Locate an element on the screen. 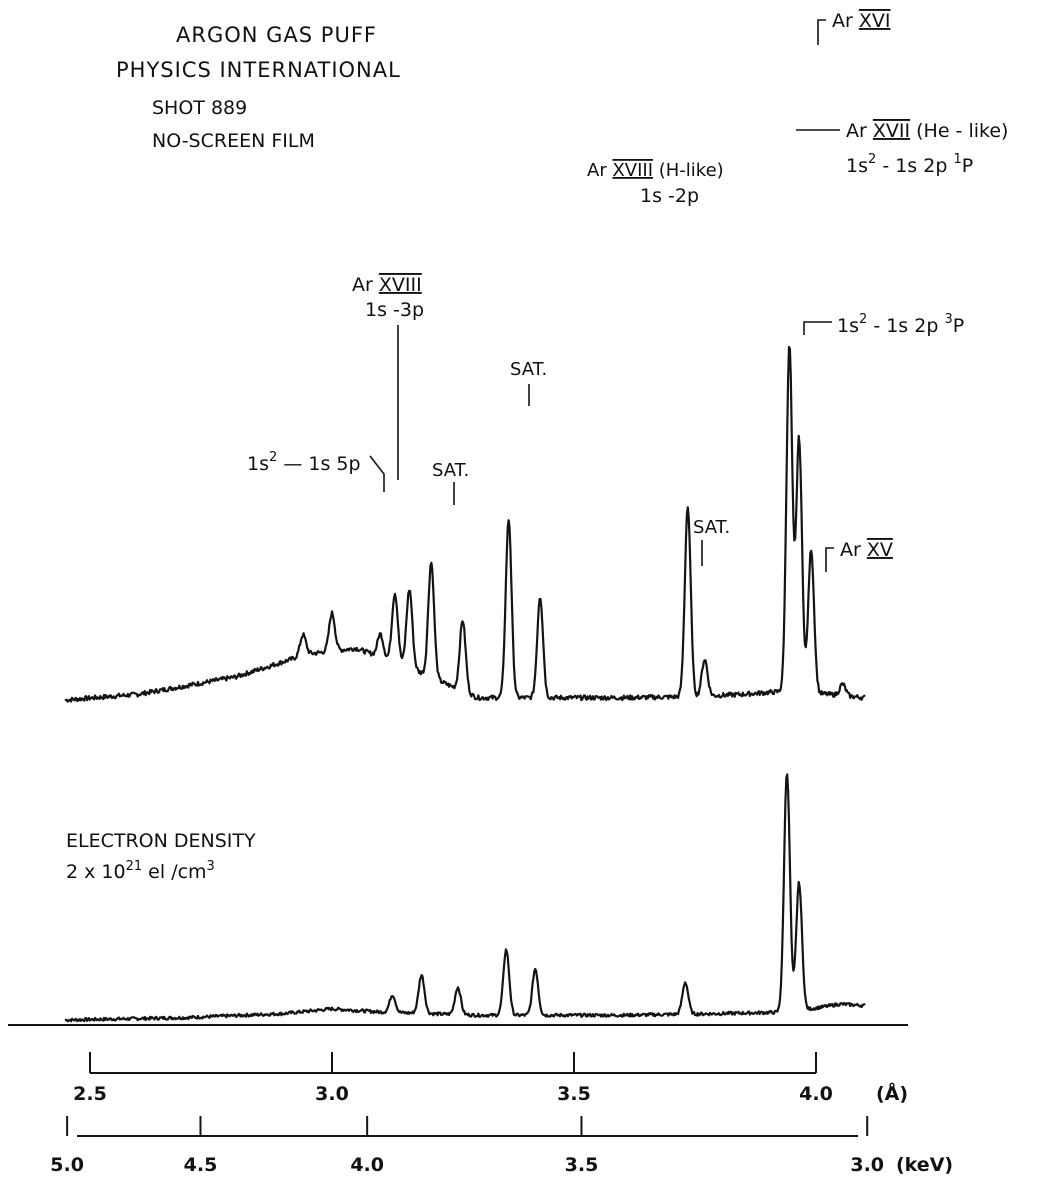 This screenshot has height=1183, width=1055. roman-numeral: XVII is located at coordinates (891, 131).